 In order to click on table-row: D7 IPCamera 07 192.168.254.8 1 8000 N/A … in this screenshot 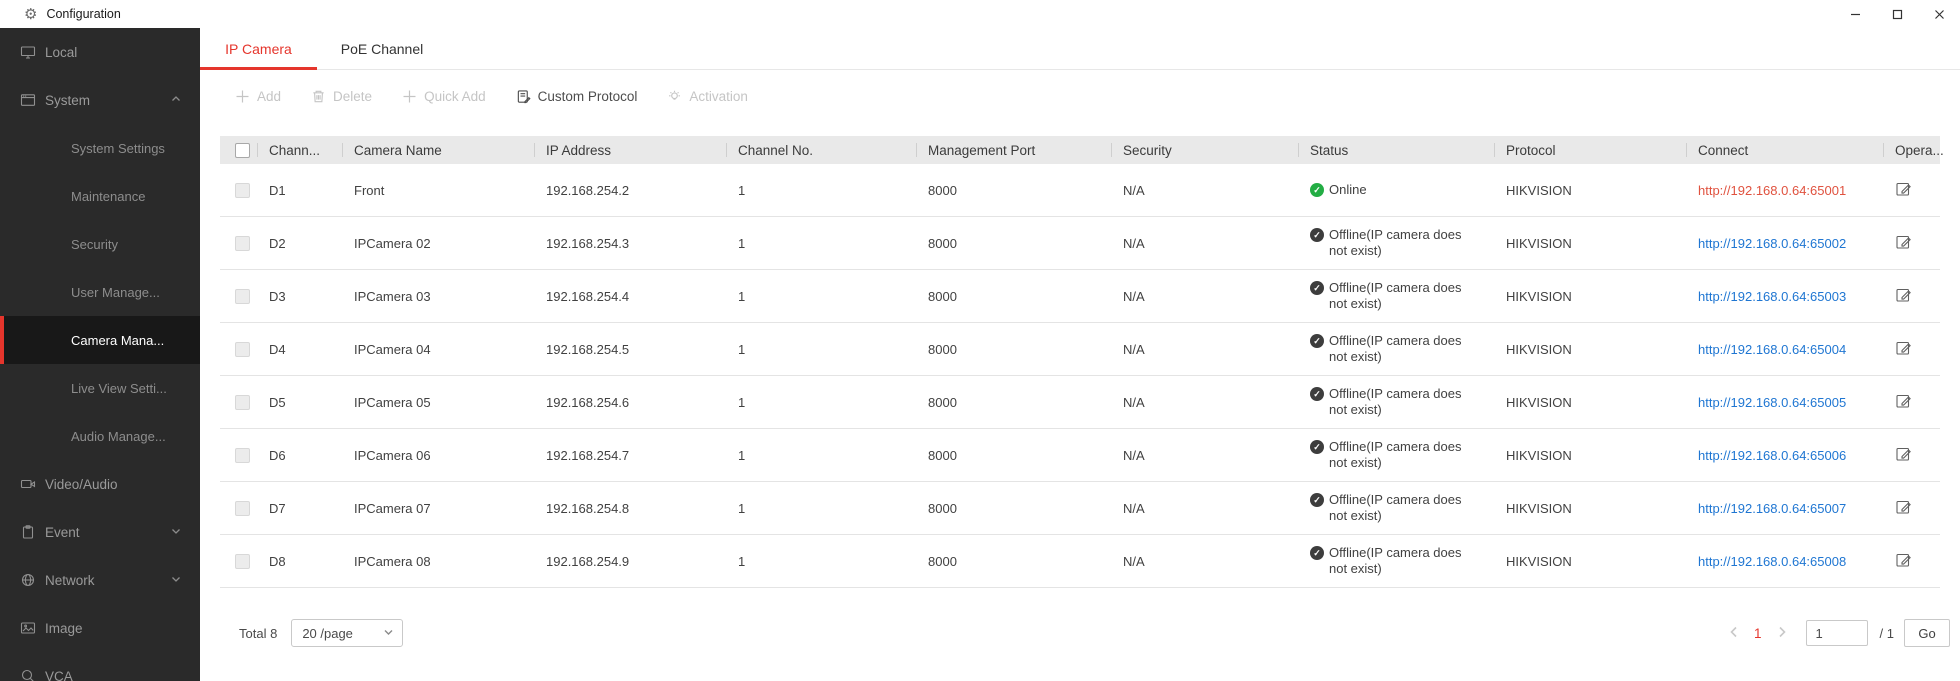, I will do `click(1080, 508)`.